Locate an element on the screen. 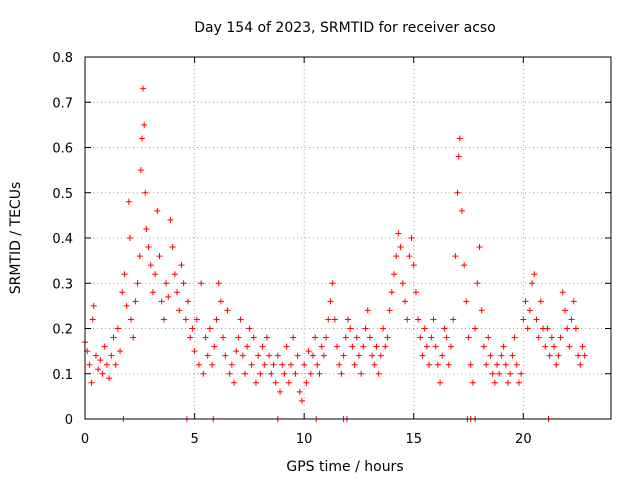  x-tick-label: 5 is located at coordinates (194, 439).